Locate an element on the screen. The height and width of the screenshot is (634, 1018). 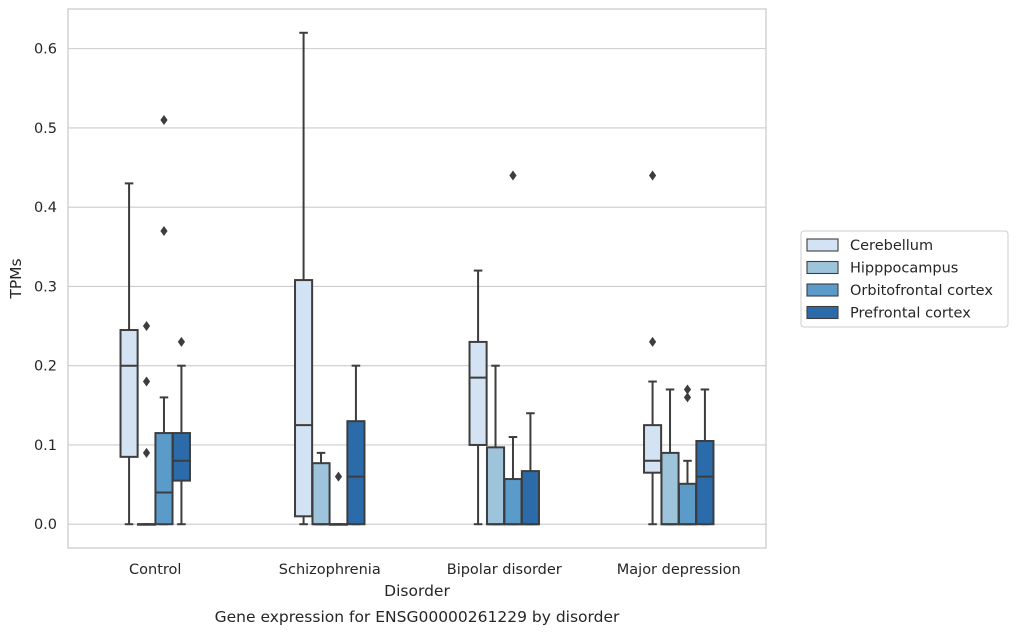
y-axis-title: TPMs is located at coordinates (16, 278).